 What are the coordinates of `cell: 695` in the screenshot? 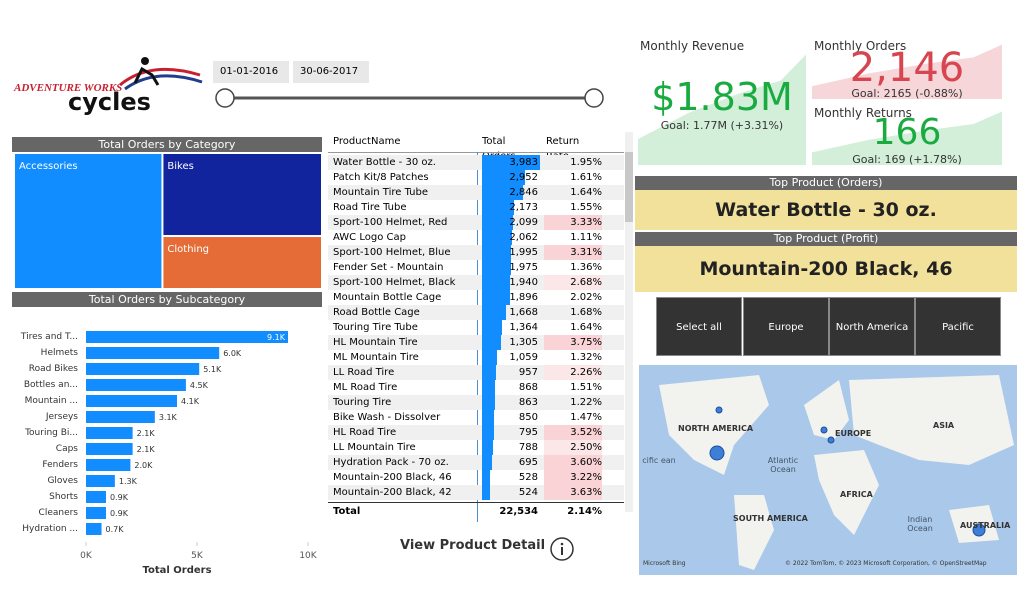 It's located at (528, 462).